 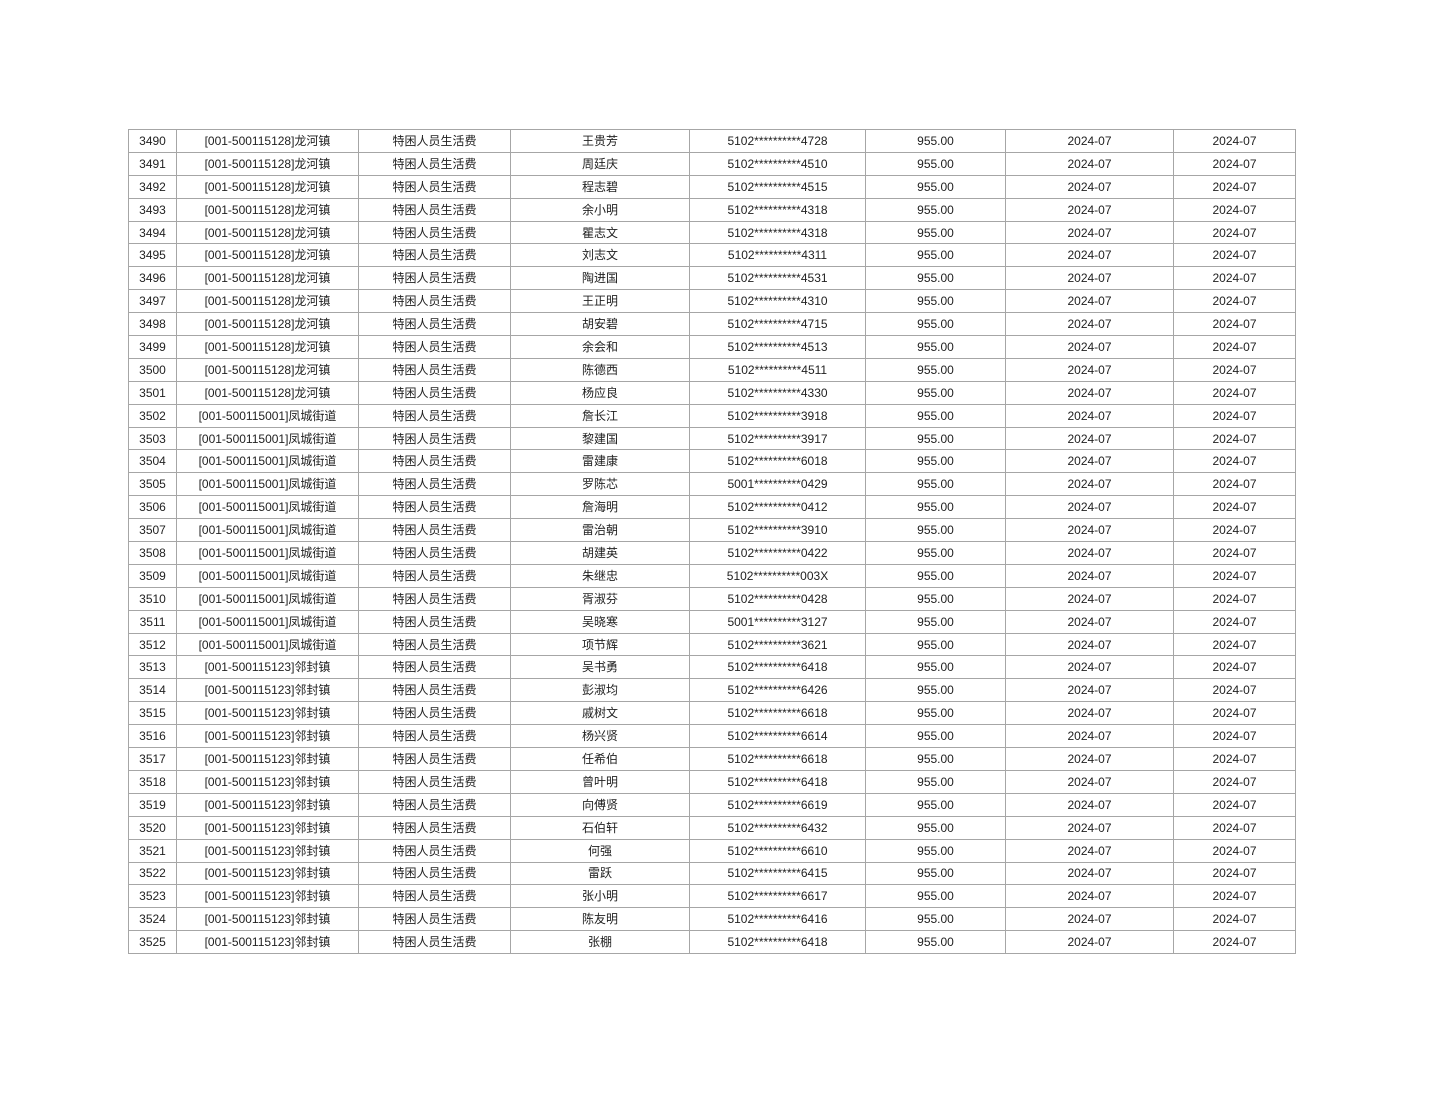 What do you see at coordinates (600, 209) in the screenshot?
I see `person-name-cell: 余小明` at bounding box center [600, 209].